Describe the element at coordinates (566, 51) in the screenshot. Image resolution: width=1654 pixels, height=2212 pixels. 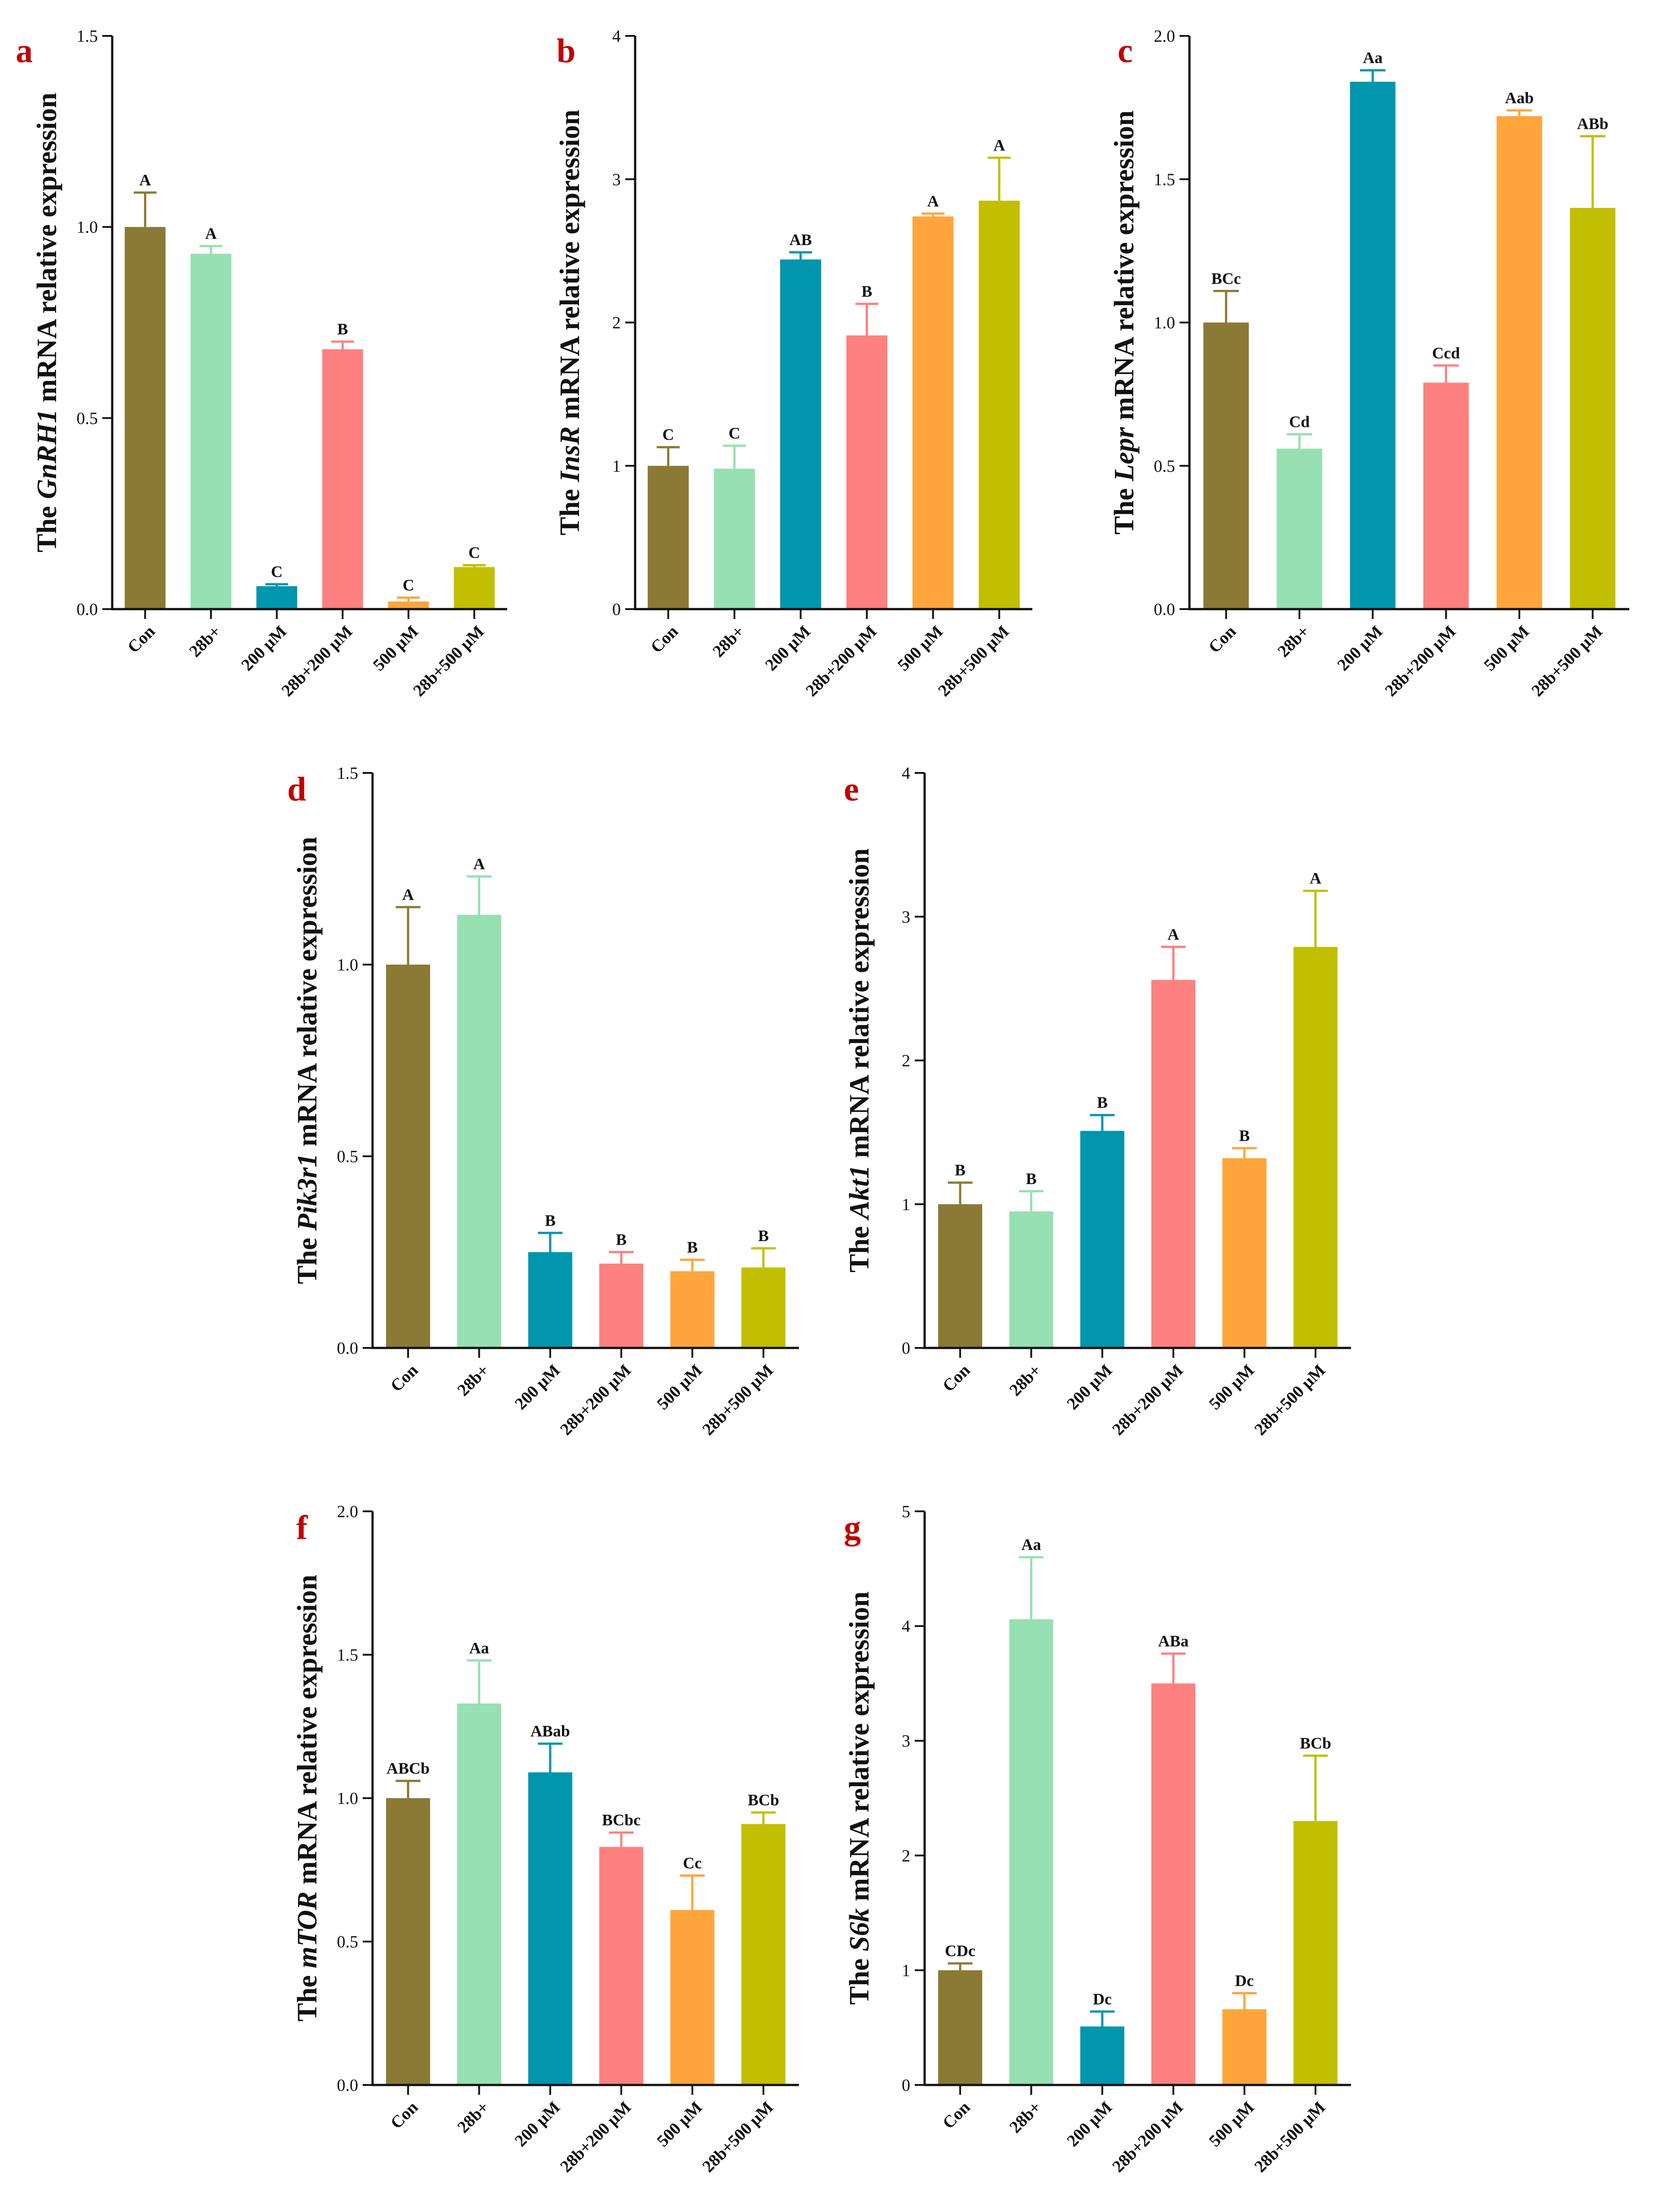
I see `panel-letter: b` at that location.